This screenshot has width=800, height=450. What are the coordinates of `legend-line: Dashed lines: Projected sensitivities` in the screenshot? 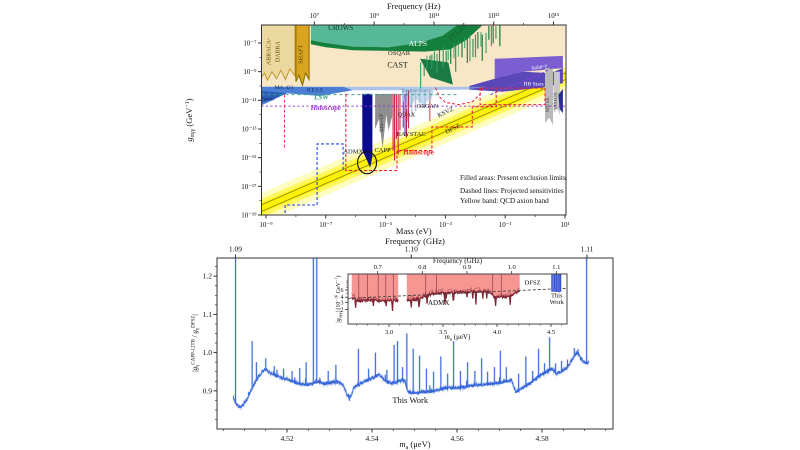 It's located at (512, 191).